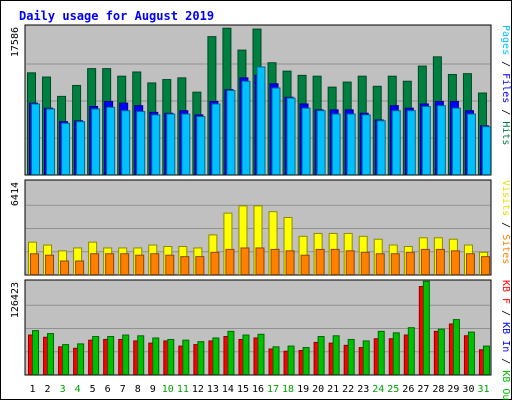 This screenshot has height=400, width=512. I want to click on x-tick-label-day-25: 25, so click(393, 389).